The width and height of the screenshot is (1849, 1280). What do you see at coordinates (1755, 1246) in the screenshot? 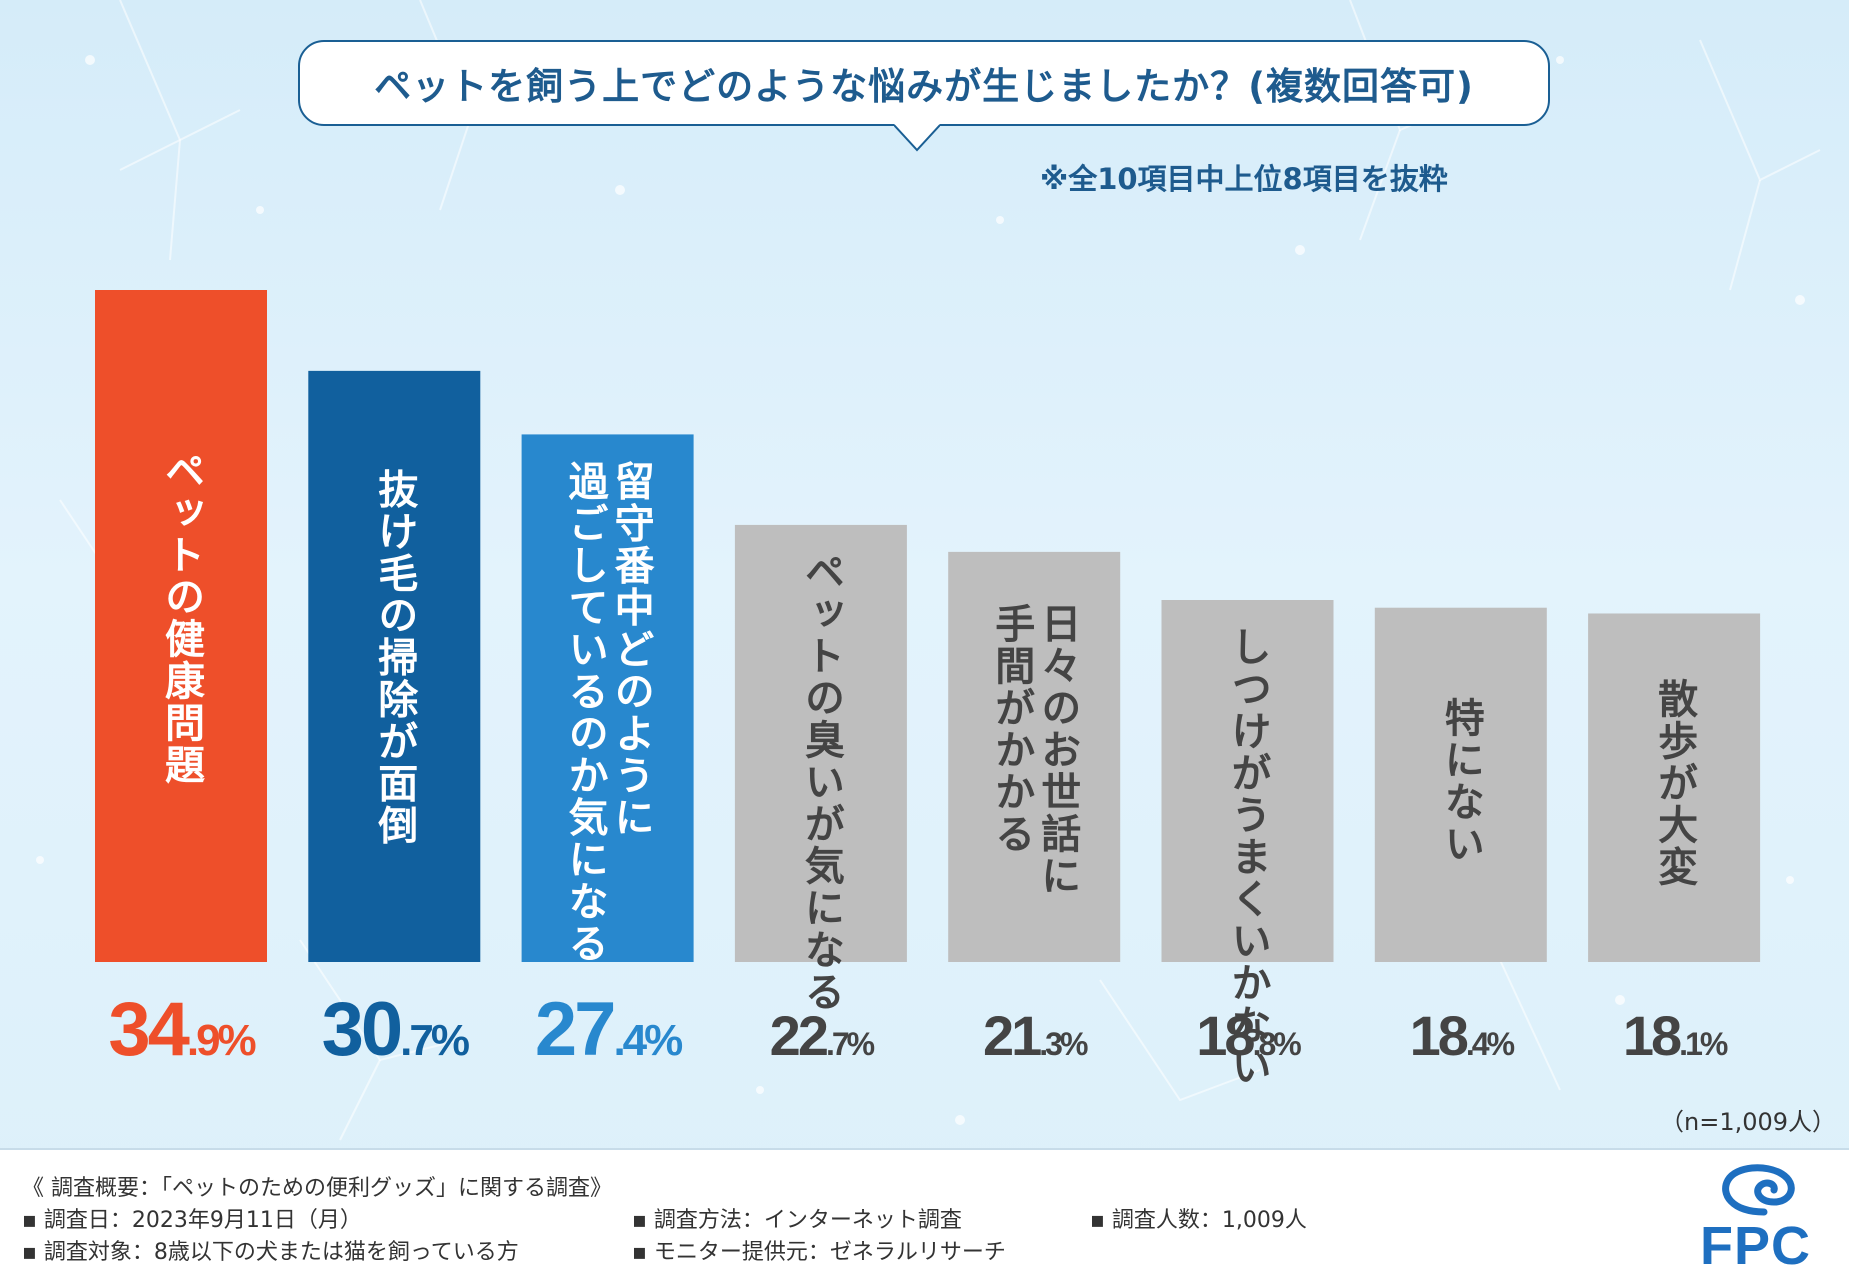
I see `fpc-logo-text: FPC` at bounding box center [1755, 1246].